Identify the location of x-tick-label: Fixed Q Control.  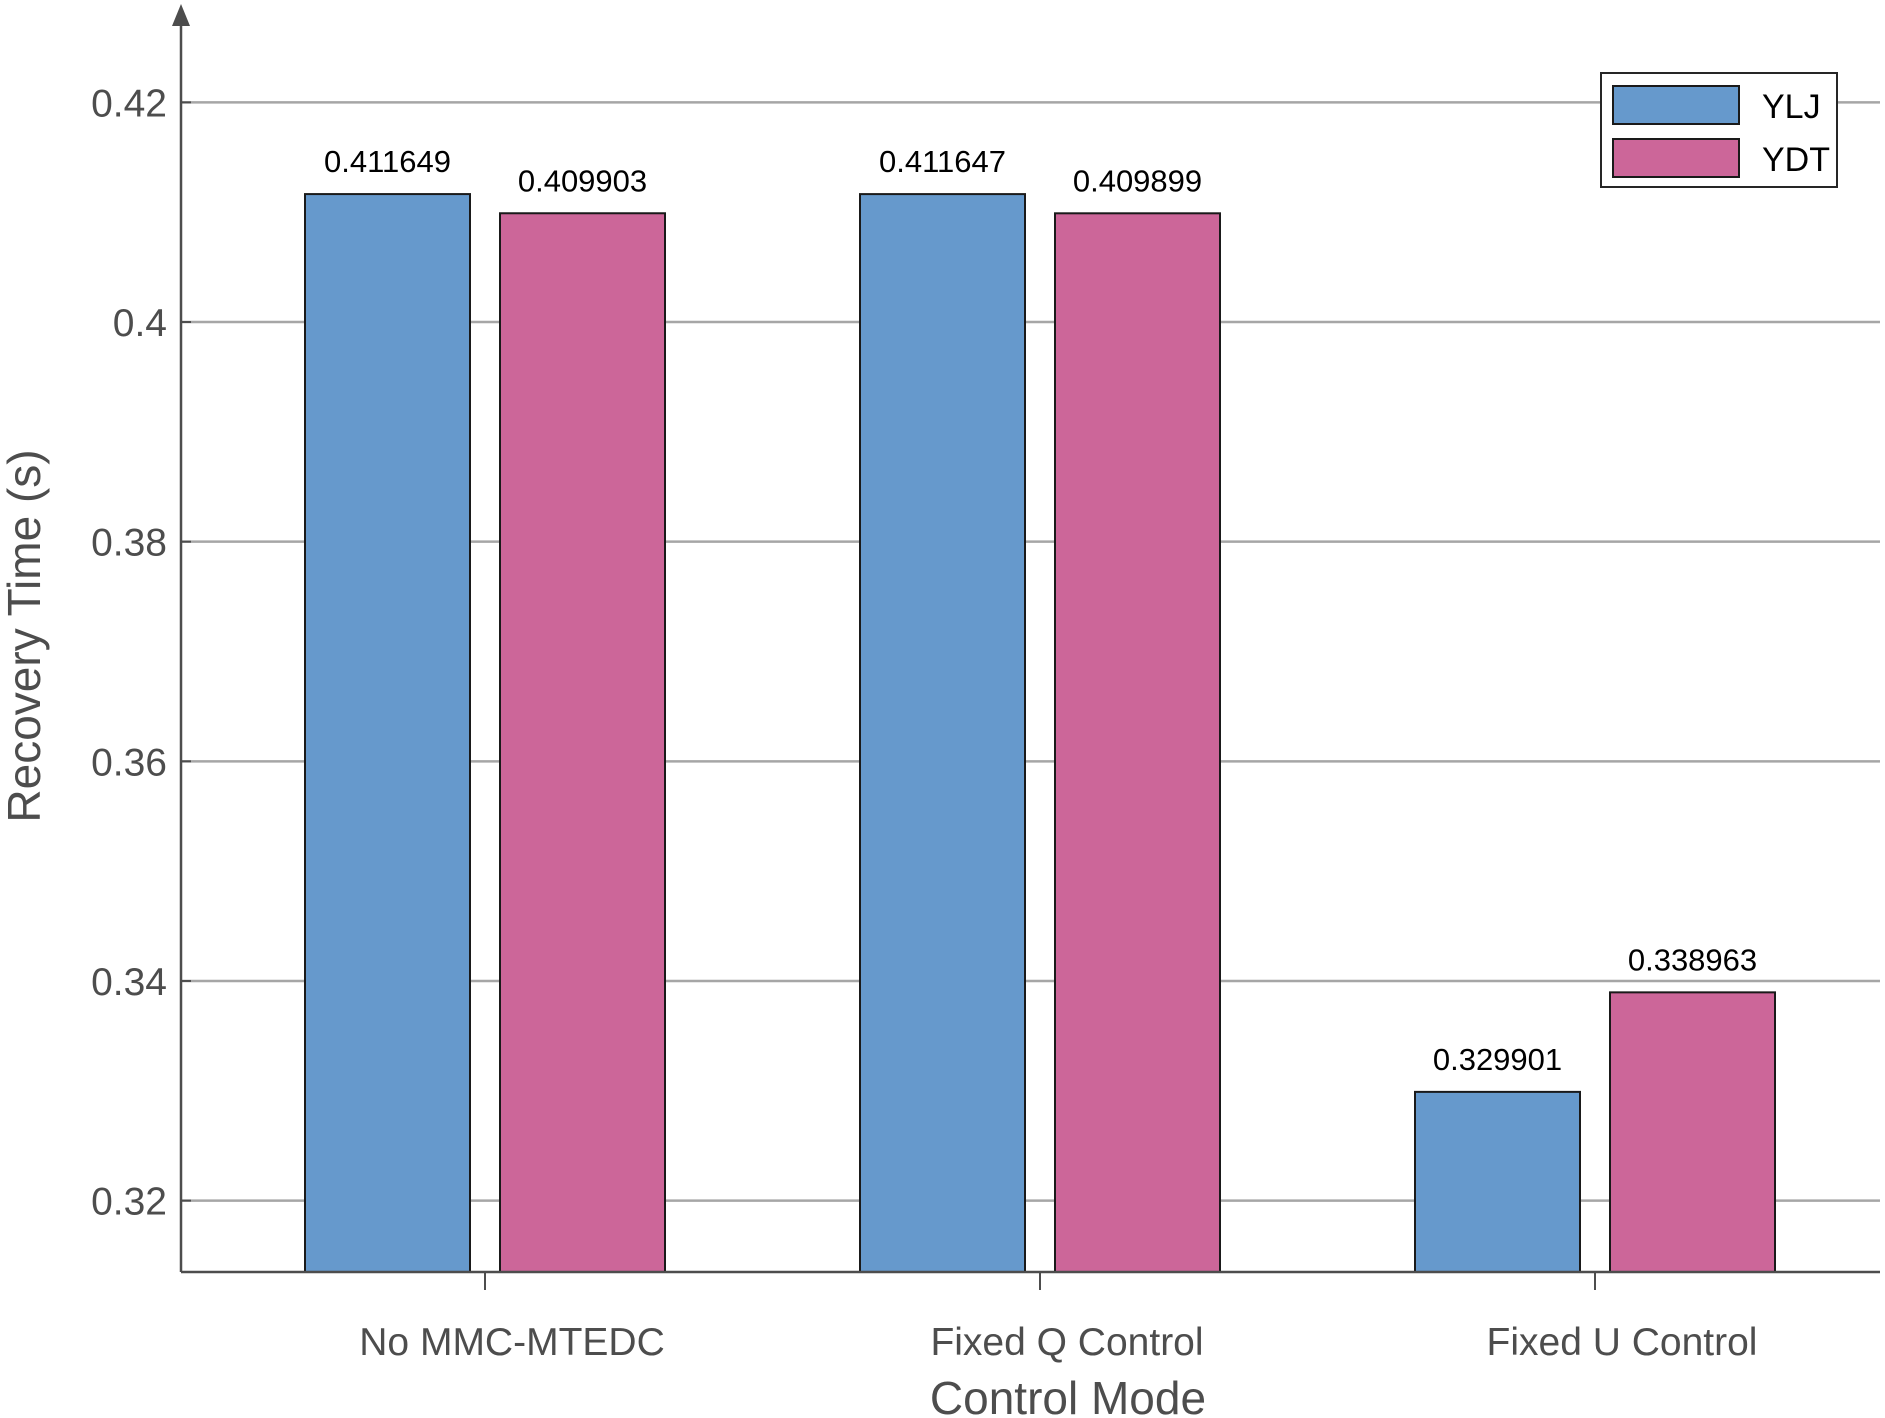
(1066, 1342).